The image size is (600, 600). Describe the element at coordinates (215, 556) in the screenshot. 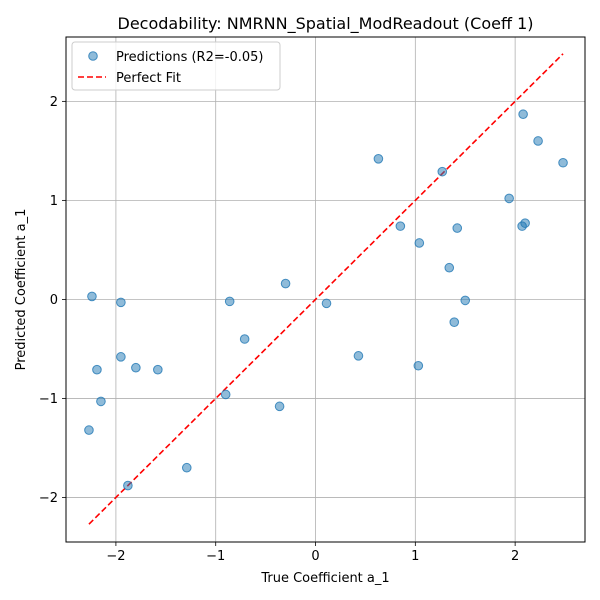

I see `x-tick-label: −1` at that location.